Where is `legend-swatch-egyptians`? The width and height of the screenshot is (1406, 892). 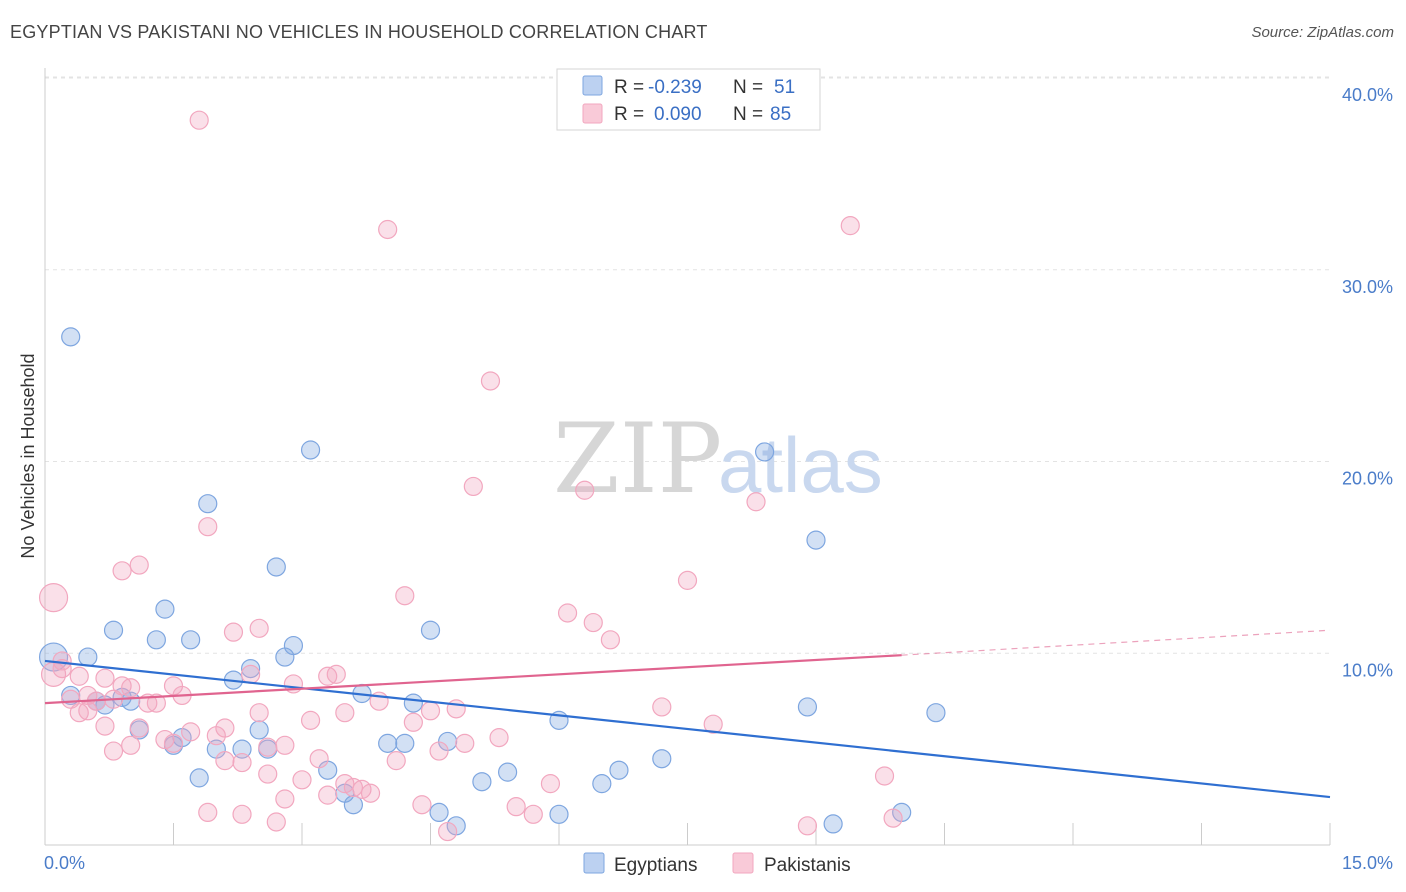 legend-swatch-egyptians is located at coordinates (592, 85).